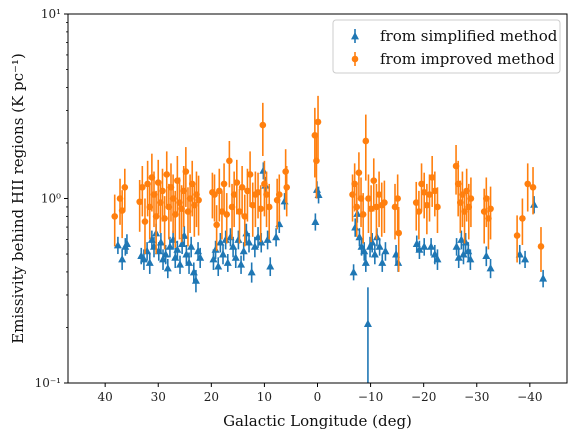 This screenshot has width=580, height=438. Describe the element at coordinates (158, 397) in the screenshot. I see `x-tick-label: 30` at that location.